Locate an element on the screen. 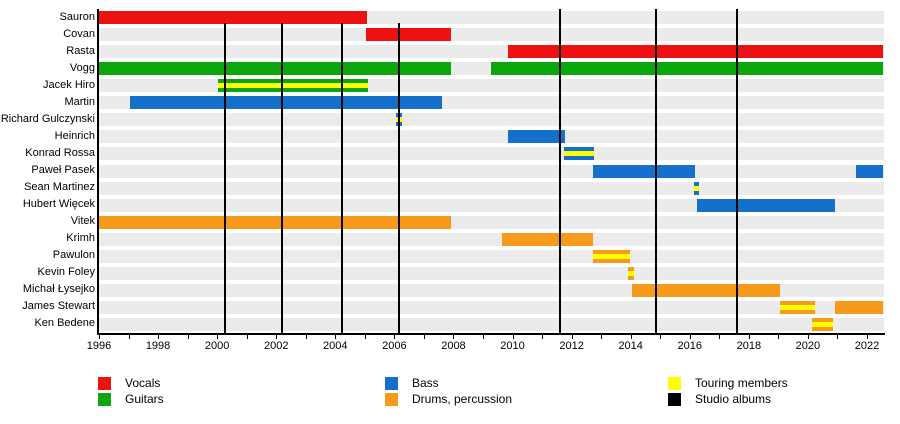 The image size is (900, 424). member-label: Vogg is located at coordinates (82, 67).